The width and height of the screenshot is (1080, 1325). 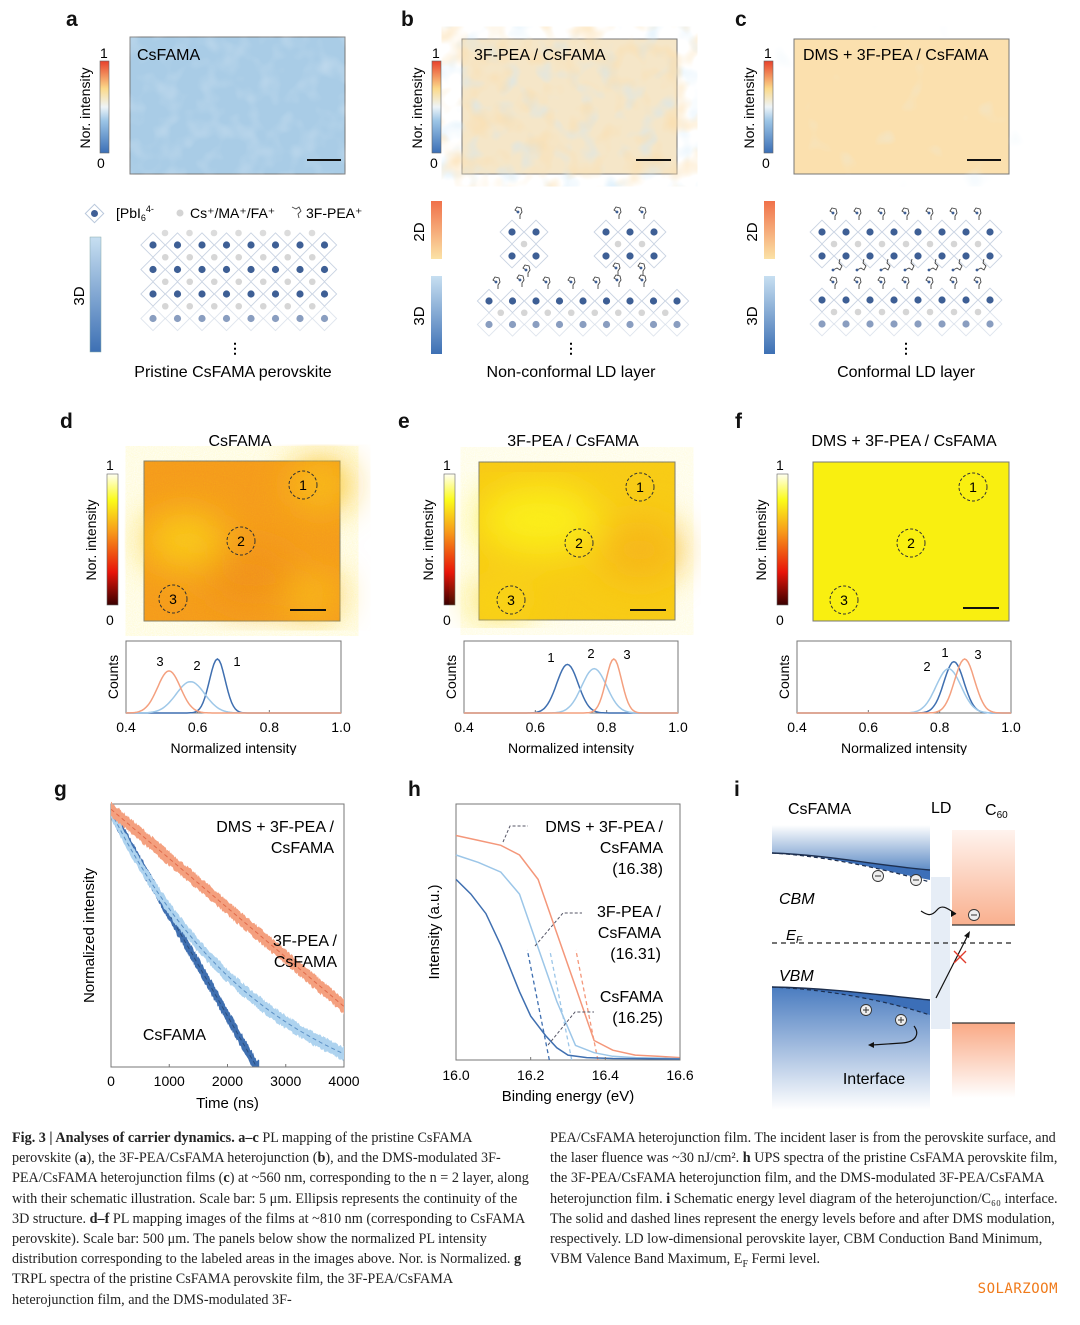 What do you see at coordinates (239, 280) in the screenshot?
I see `lattice-schematic-a` at bounding box center [239, 280].